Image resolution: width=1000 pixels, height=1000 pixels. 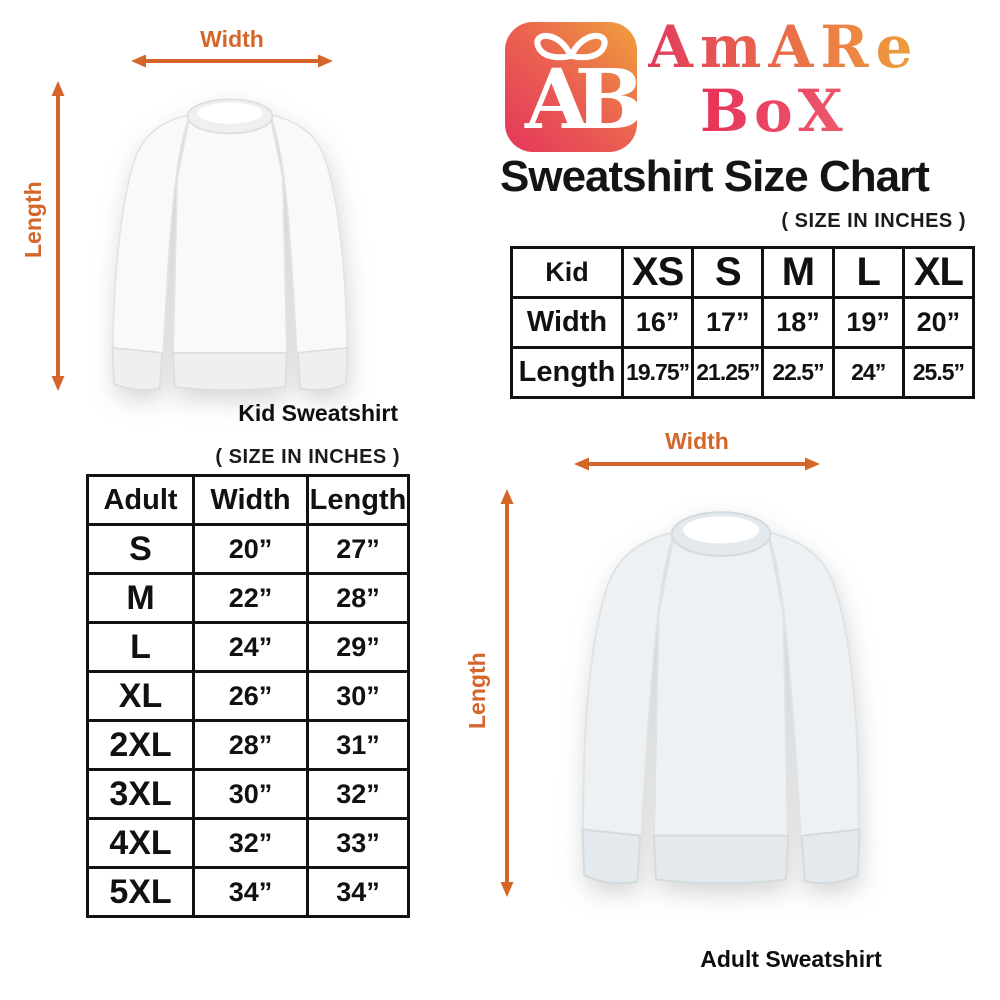 I want to click on adult-length-arrow-icon, so click(x=507, y=693).